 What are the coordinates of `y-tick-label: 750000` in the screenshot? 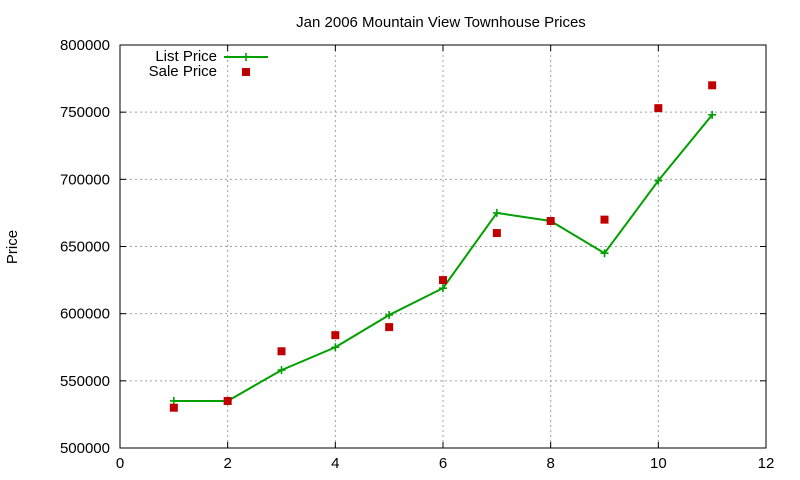 It's located at (85, 112).